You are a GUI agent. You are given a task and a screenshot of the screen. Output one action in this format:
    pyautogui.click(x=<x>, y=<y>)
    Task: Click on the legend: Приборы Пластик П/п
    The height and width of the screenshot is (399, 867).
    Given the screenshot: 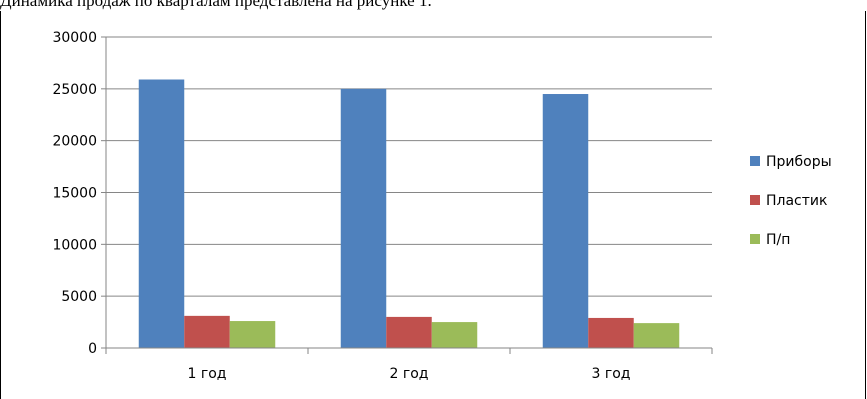 What is the action you would take?
    pyautogui.click(x=791, y=201)
    